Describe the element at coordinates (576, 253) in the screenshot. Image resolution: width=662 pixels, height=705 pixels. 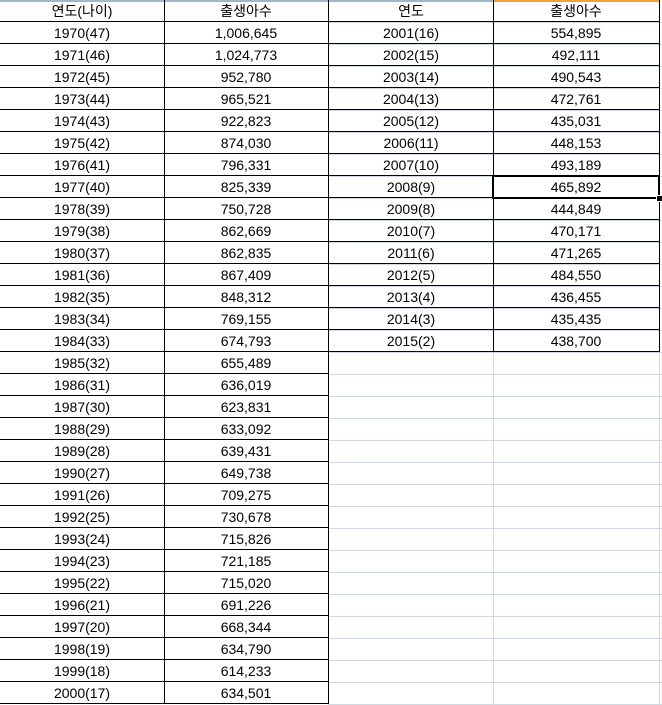
I see `right-table-cell: 471,265` at that location.